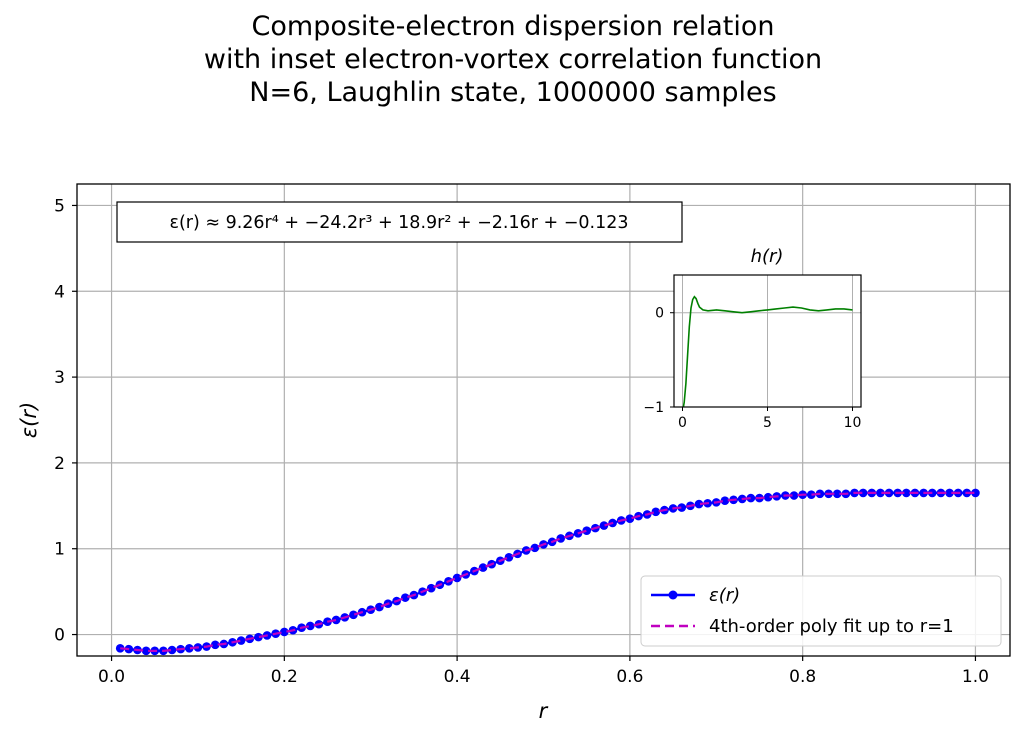 The height and width of the screenshot is (738, 1026). I want to click on x-axis-label: r, so click(544, 711).